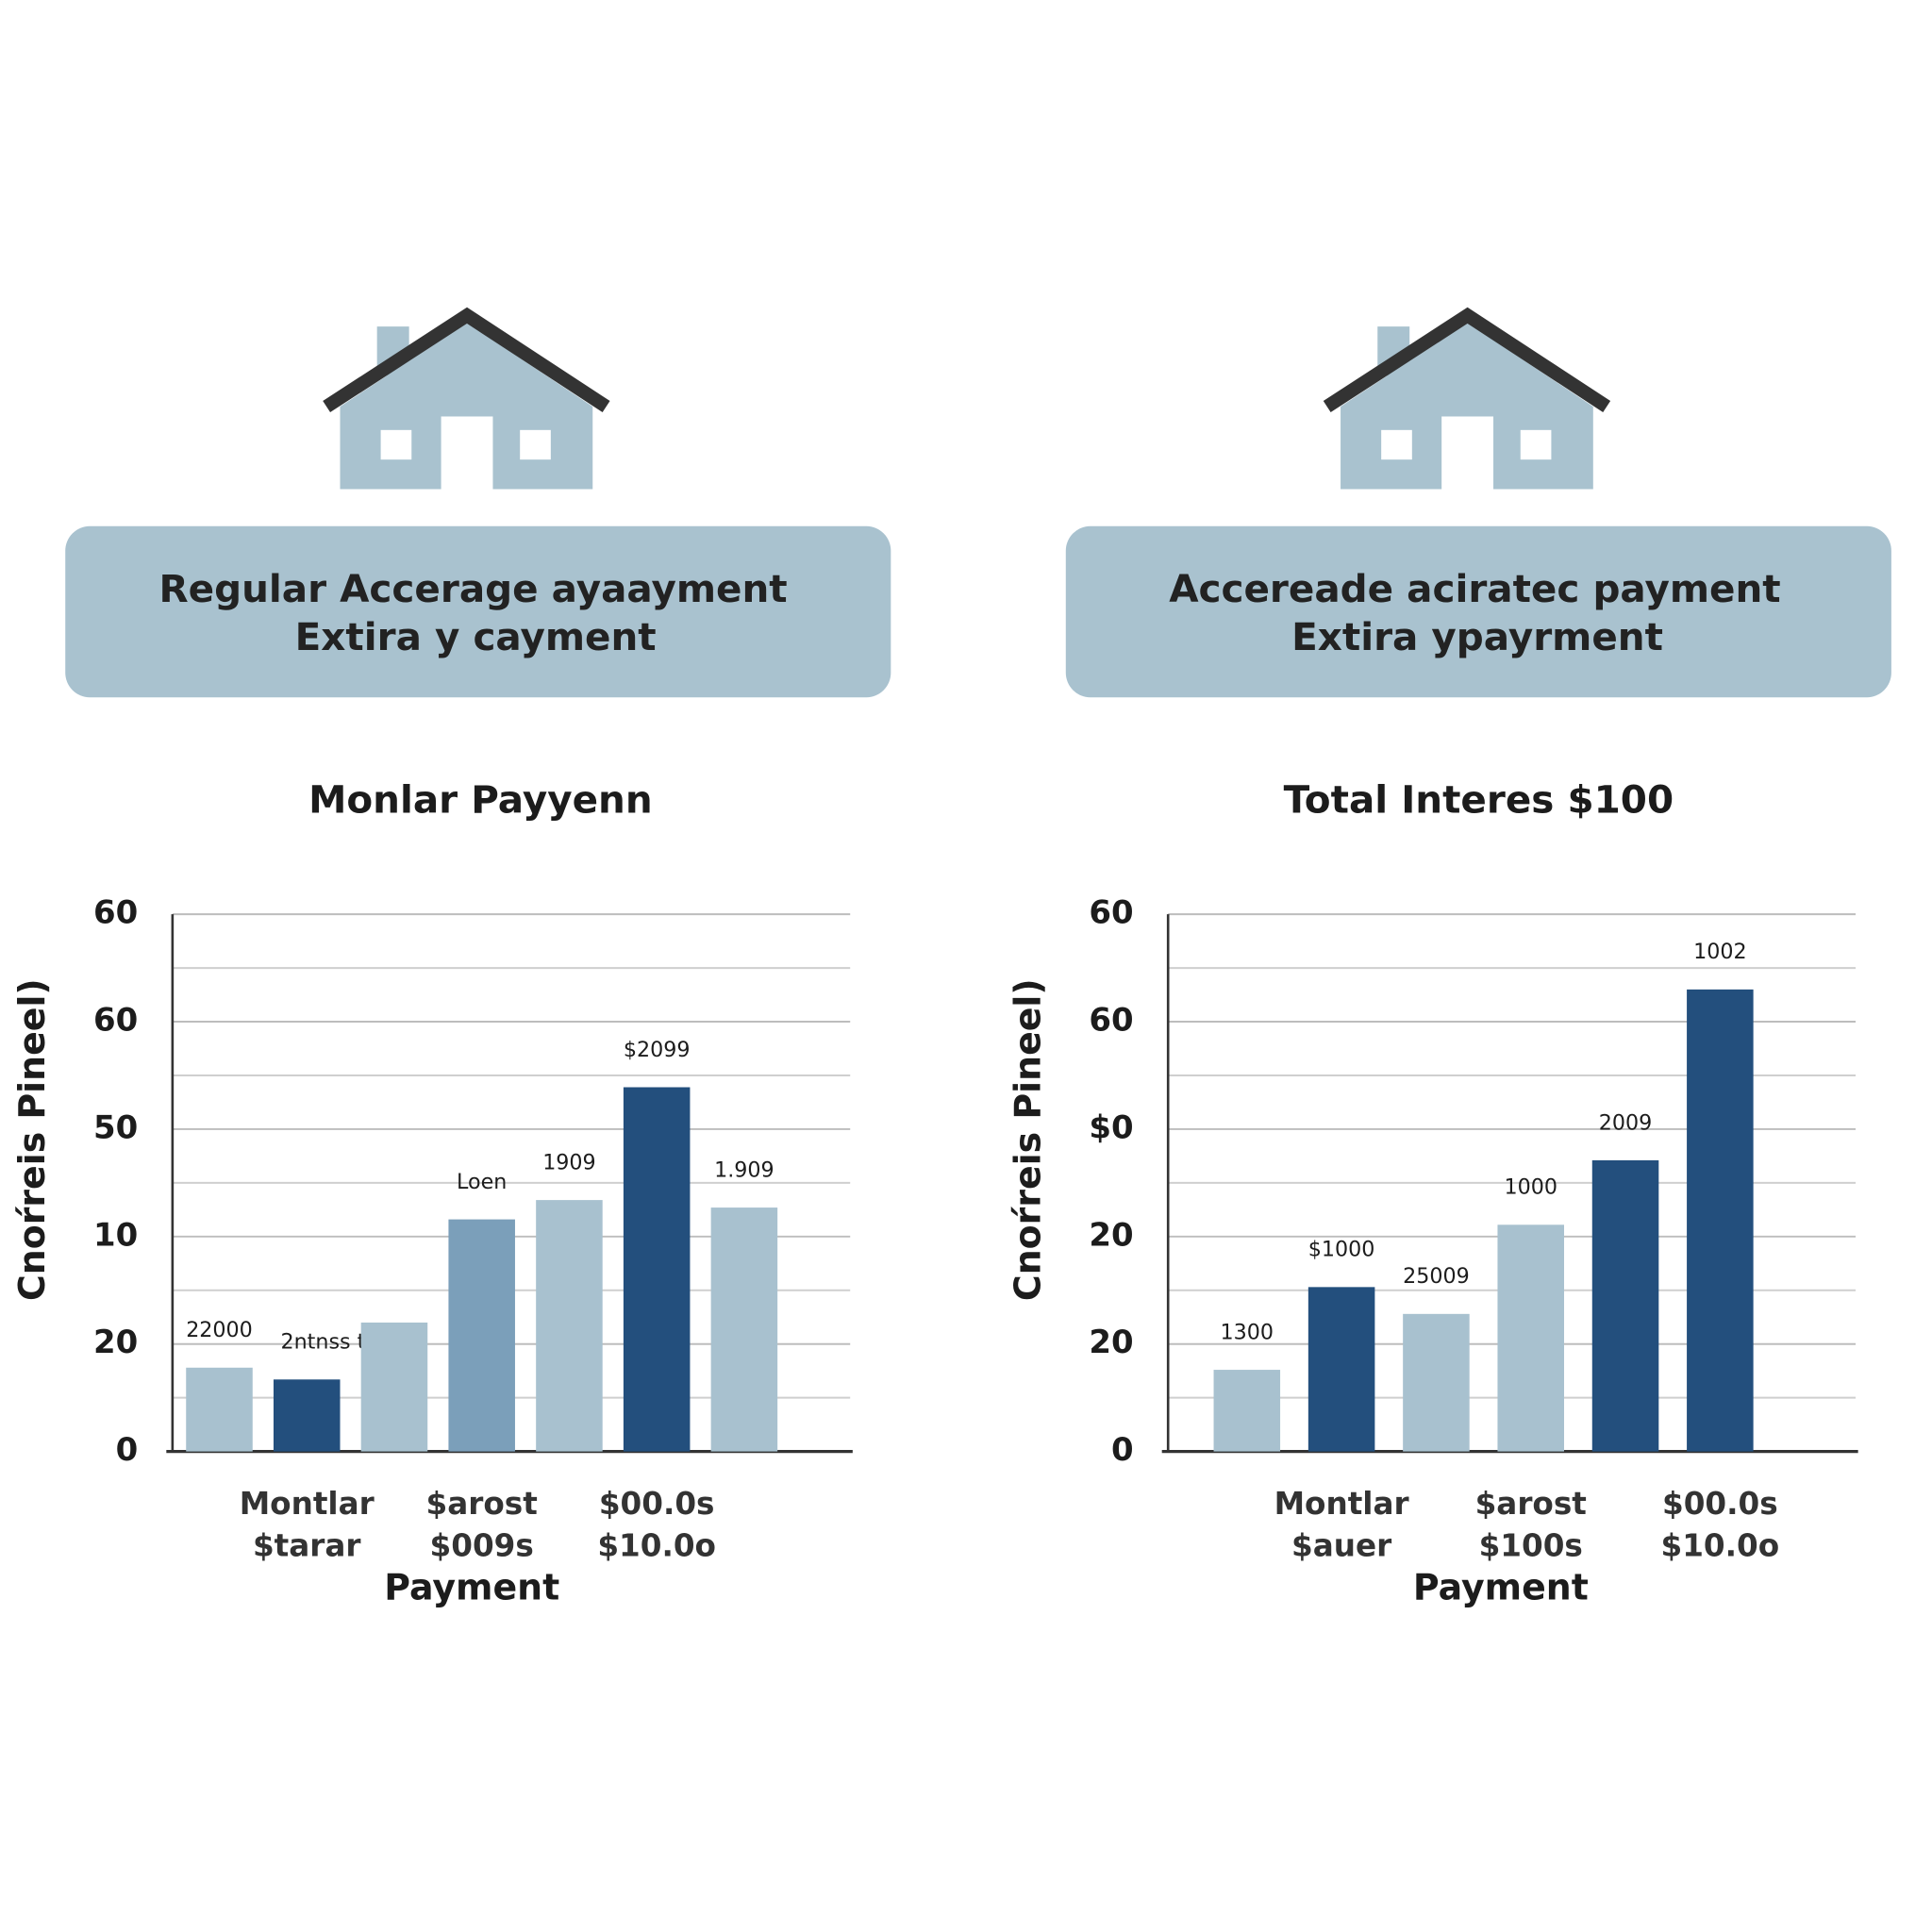 The image size is (1932, 1932). Describe the element at coordinates (1111, 1127) in the screenshot. I see `y-tick-label: $0` at that location.